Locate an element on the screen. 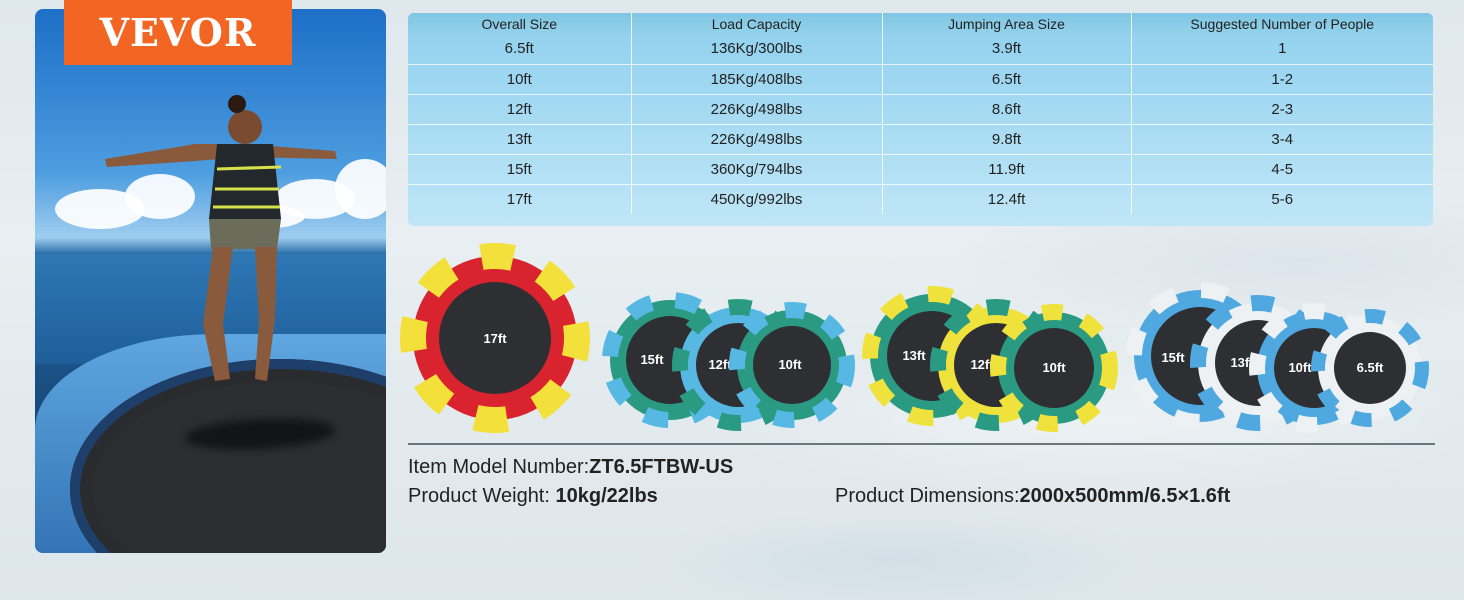 The width and height of the screenshot is (1464, 600). weight-label: Product Weight: is located at coordinates (479, 496).